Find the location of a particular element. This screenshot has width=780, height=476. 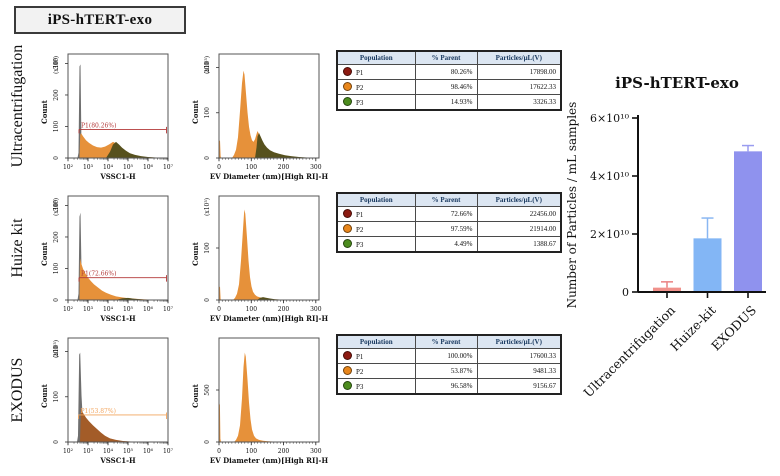

percent-parent-cell: 96.58% is located at coordinates (446, 386).